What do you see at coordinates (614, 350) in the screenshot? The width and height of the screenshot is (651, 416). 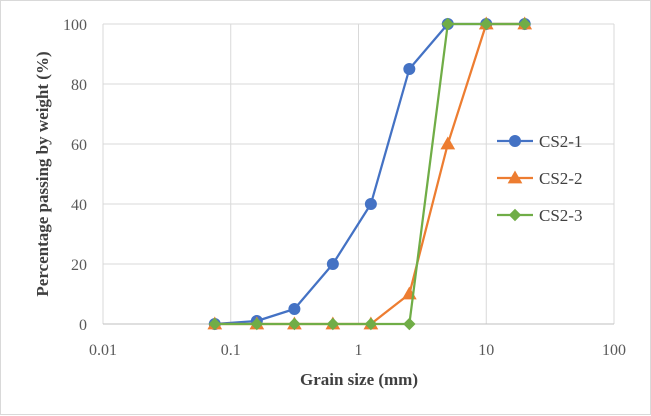 I see `x-tick-label: 100` at bounding box center [614, 350].